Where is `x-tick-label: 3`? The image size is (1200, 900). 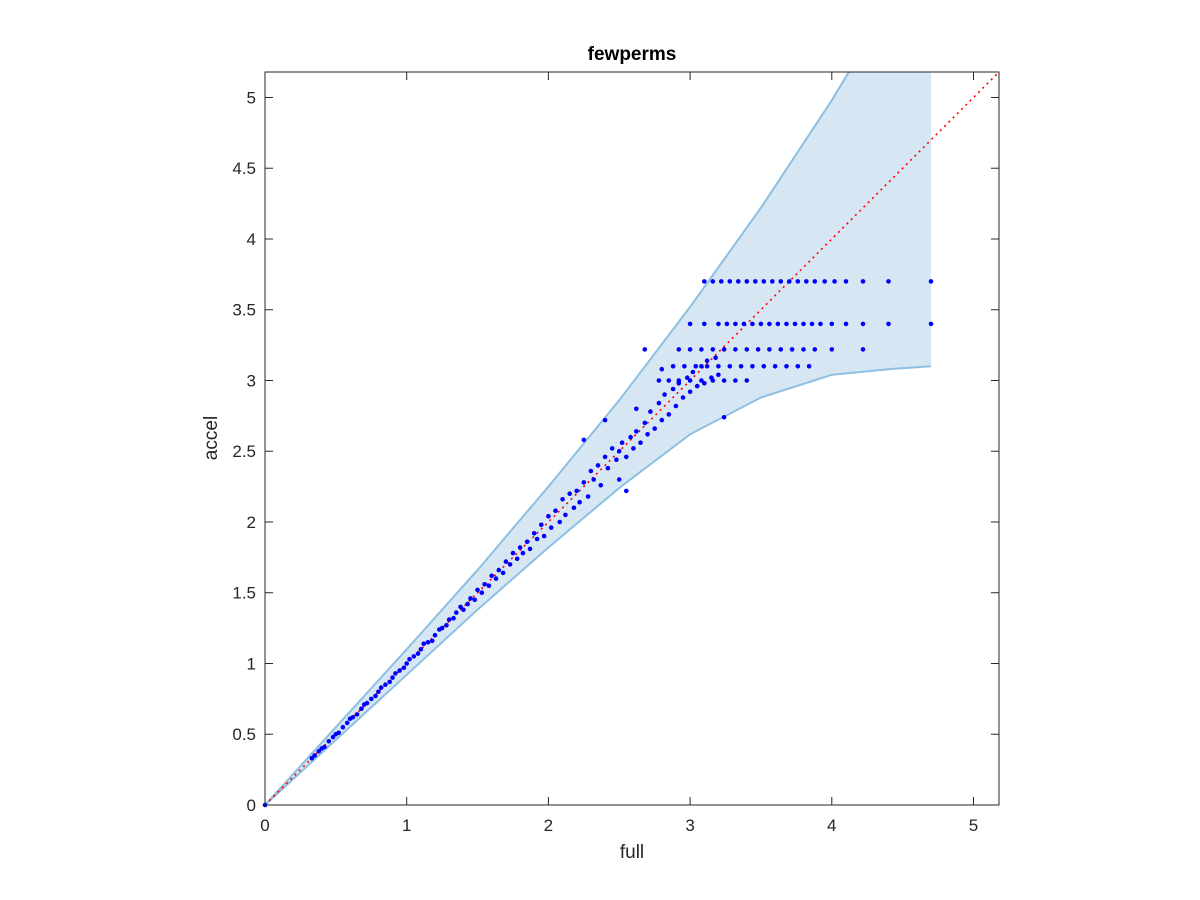
x-tick-label: 3 is located at coordinates (689, 825).